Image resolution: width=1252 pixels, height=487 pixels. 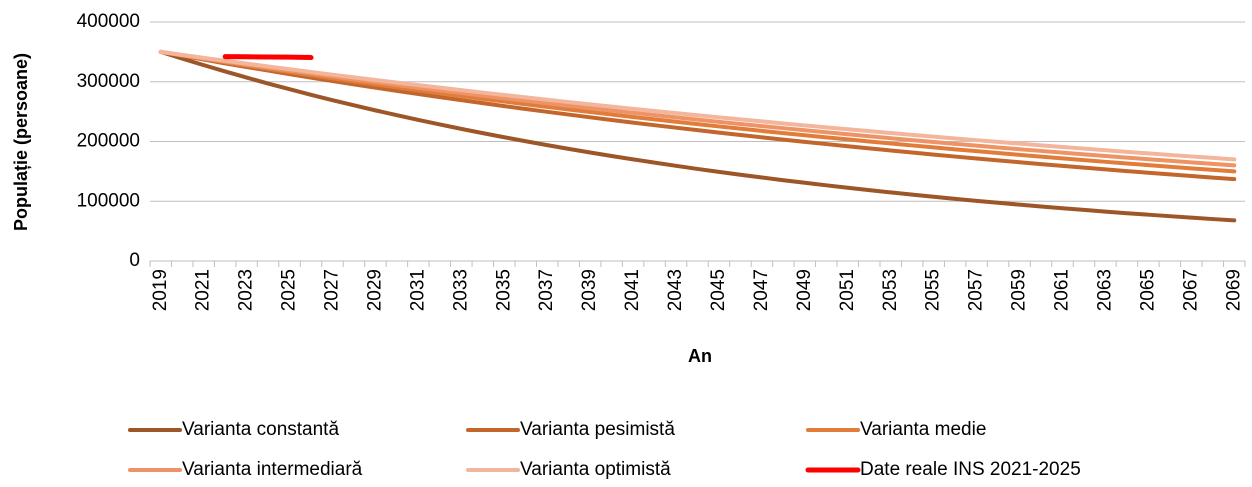 What do you see at coordinates (108, 21) in the screenshot?
I see `y-tick-label: 400000` at bounding box center [108, 21].